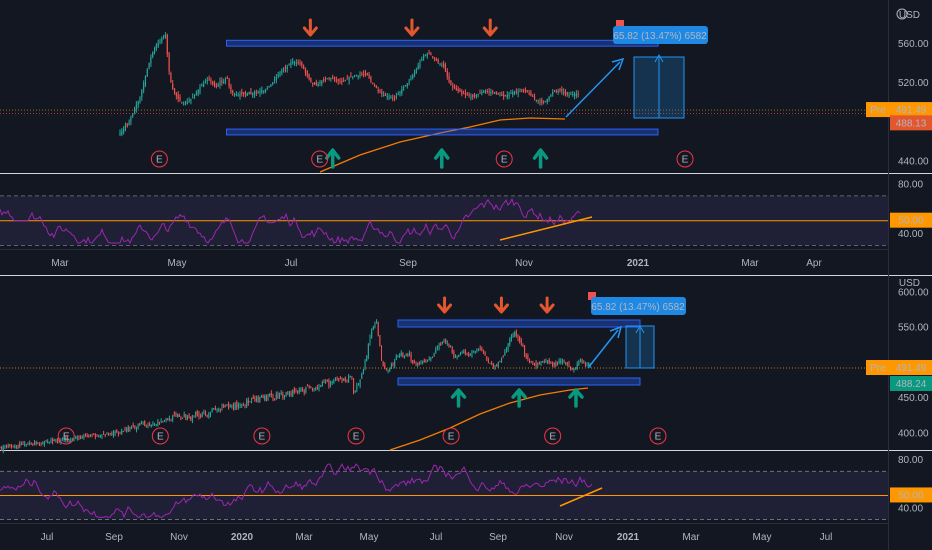 The image size is (932, 550). Describe the element at coordinates (913, 292) in the screenshot. I see `price-tick: 600.00` at that location.